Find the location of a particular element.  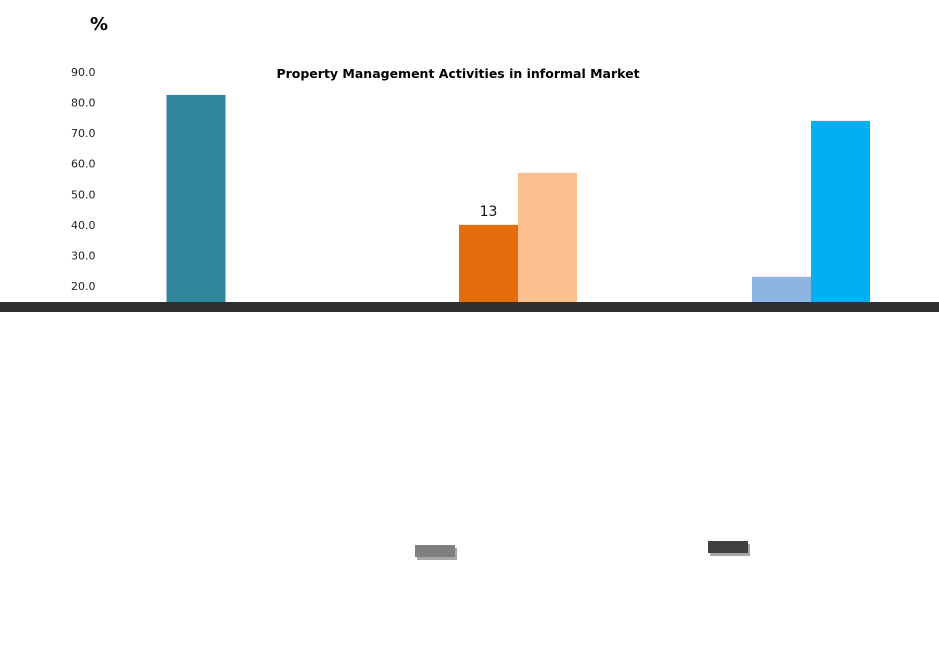

y-axis-ticks: 90.0 80.0 70.0 60.0 50.0 40.0 30.0 20.0 is located at coordinates (83, 179).